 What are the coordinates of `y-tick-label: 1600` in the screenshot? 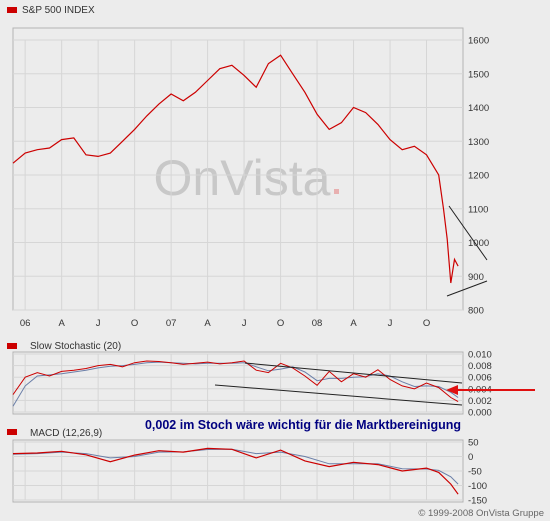 It's located at (478, 41).